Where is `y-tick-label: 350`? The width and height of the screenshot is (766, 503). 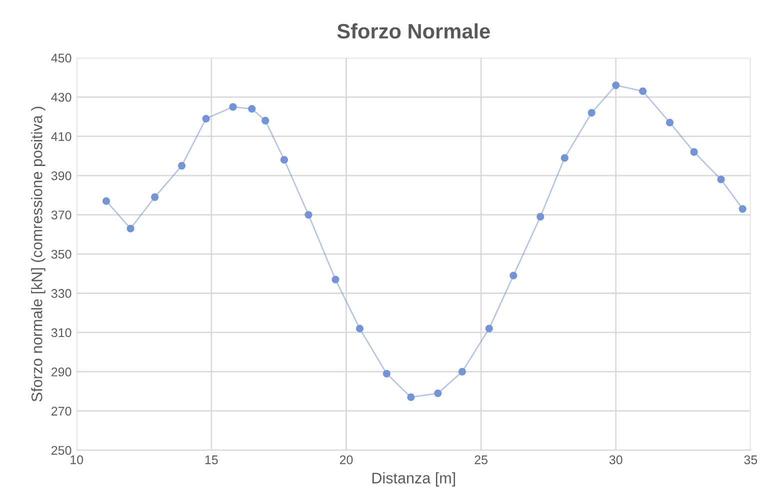 y-tick-label: 350 is located at coordinates (61, 254).